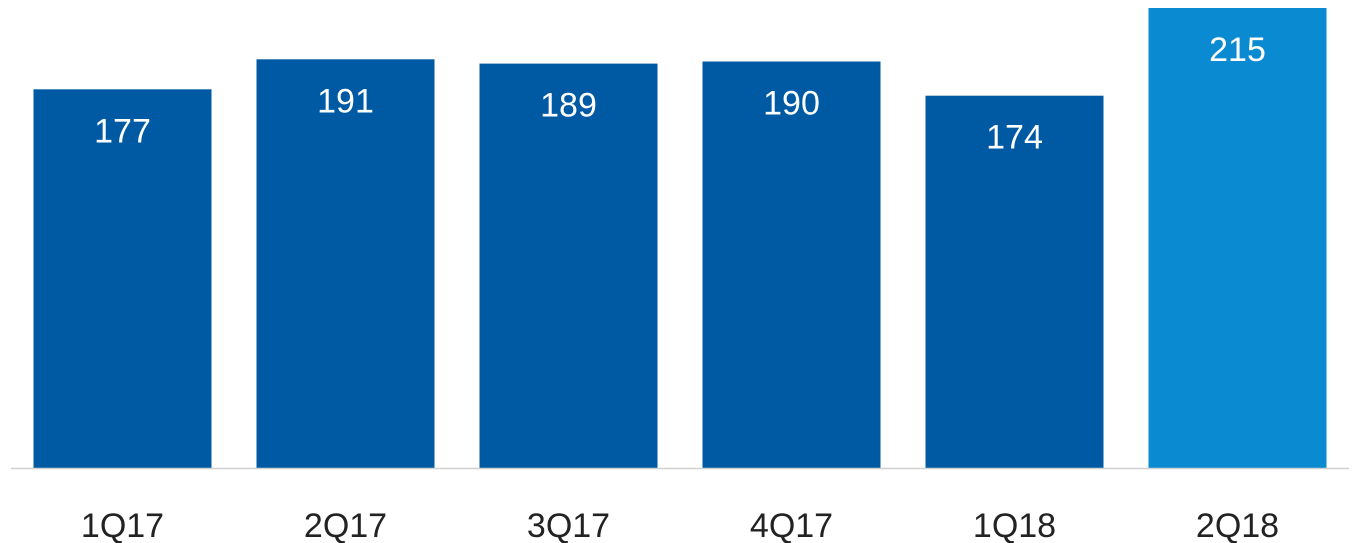  I want to click on x-tick-label-4q17: 4Q17, so click(791, 525).